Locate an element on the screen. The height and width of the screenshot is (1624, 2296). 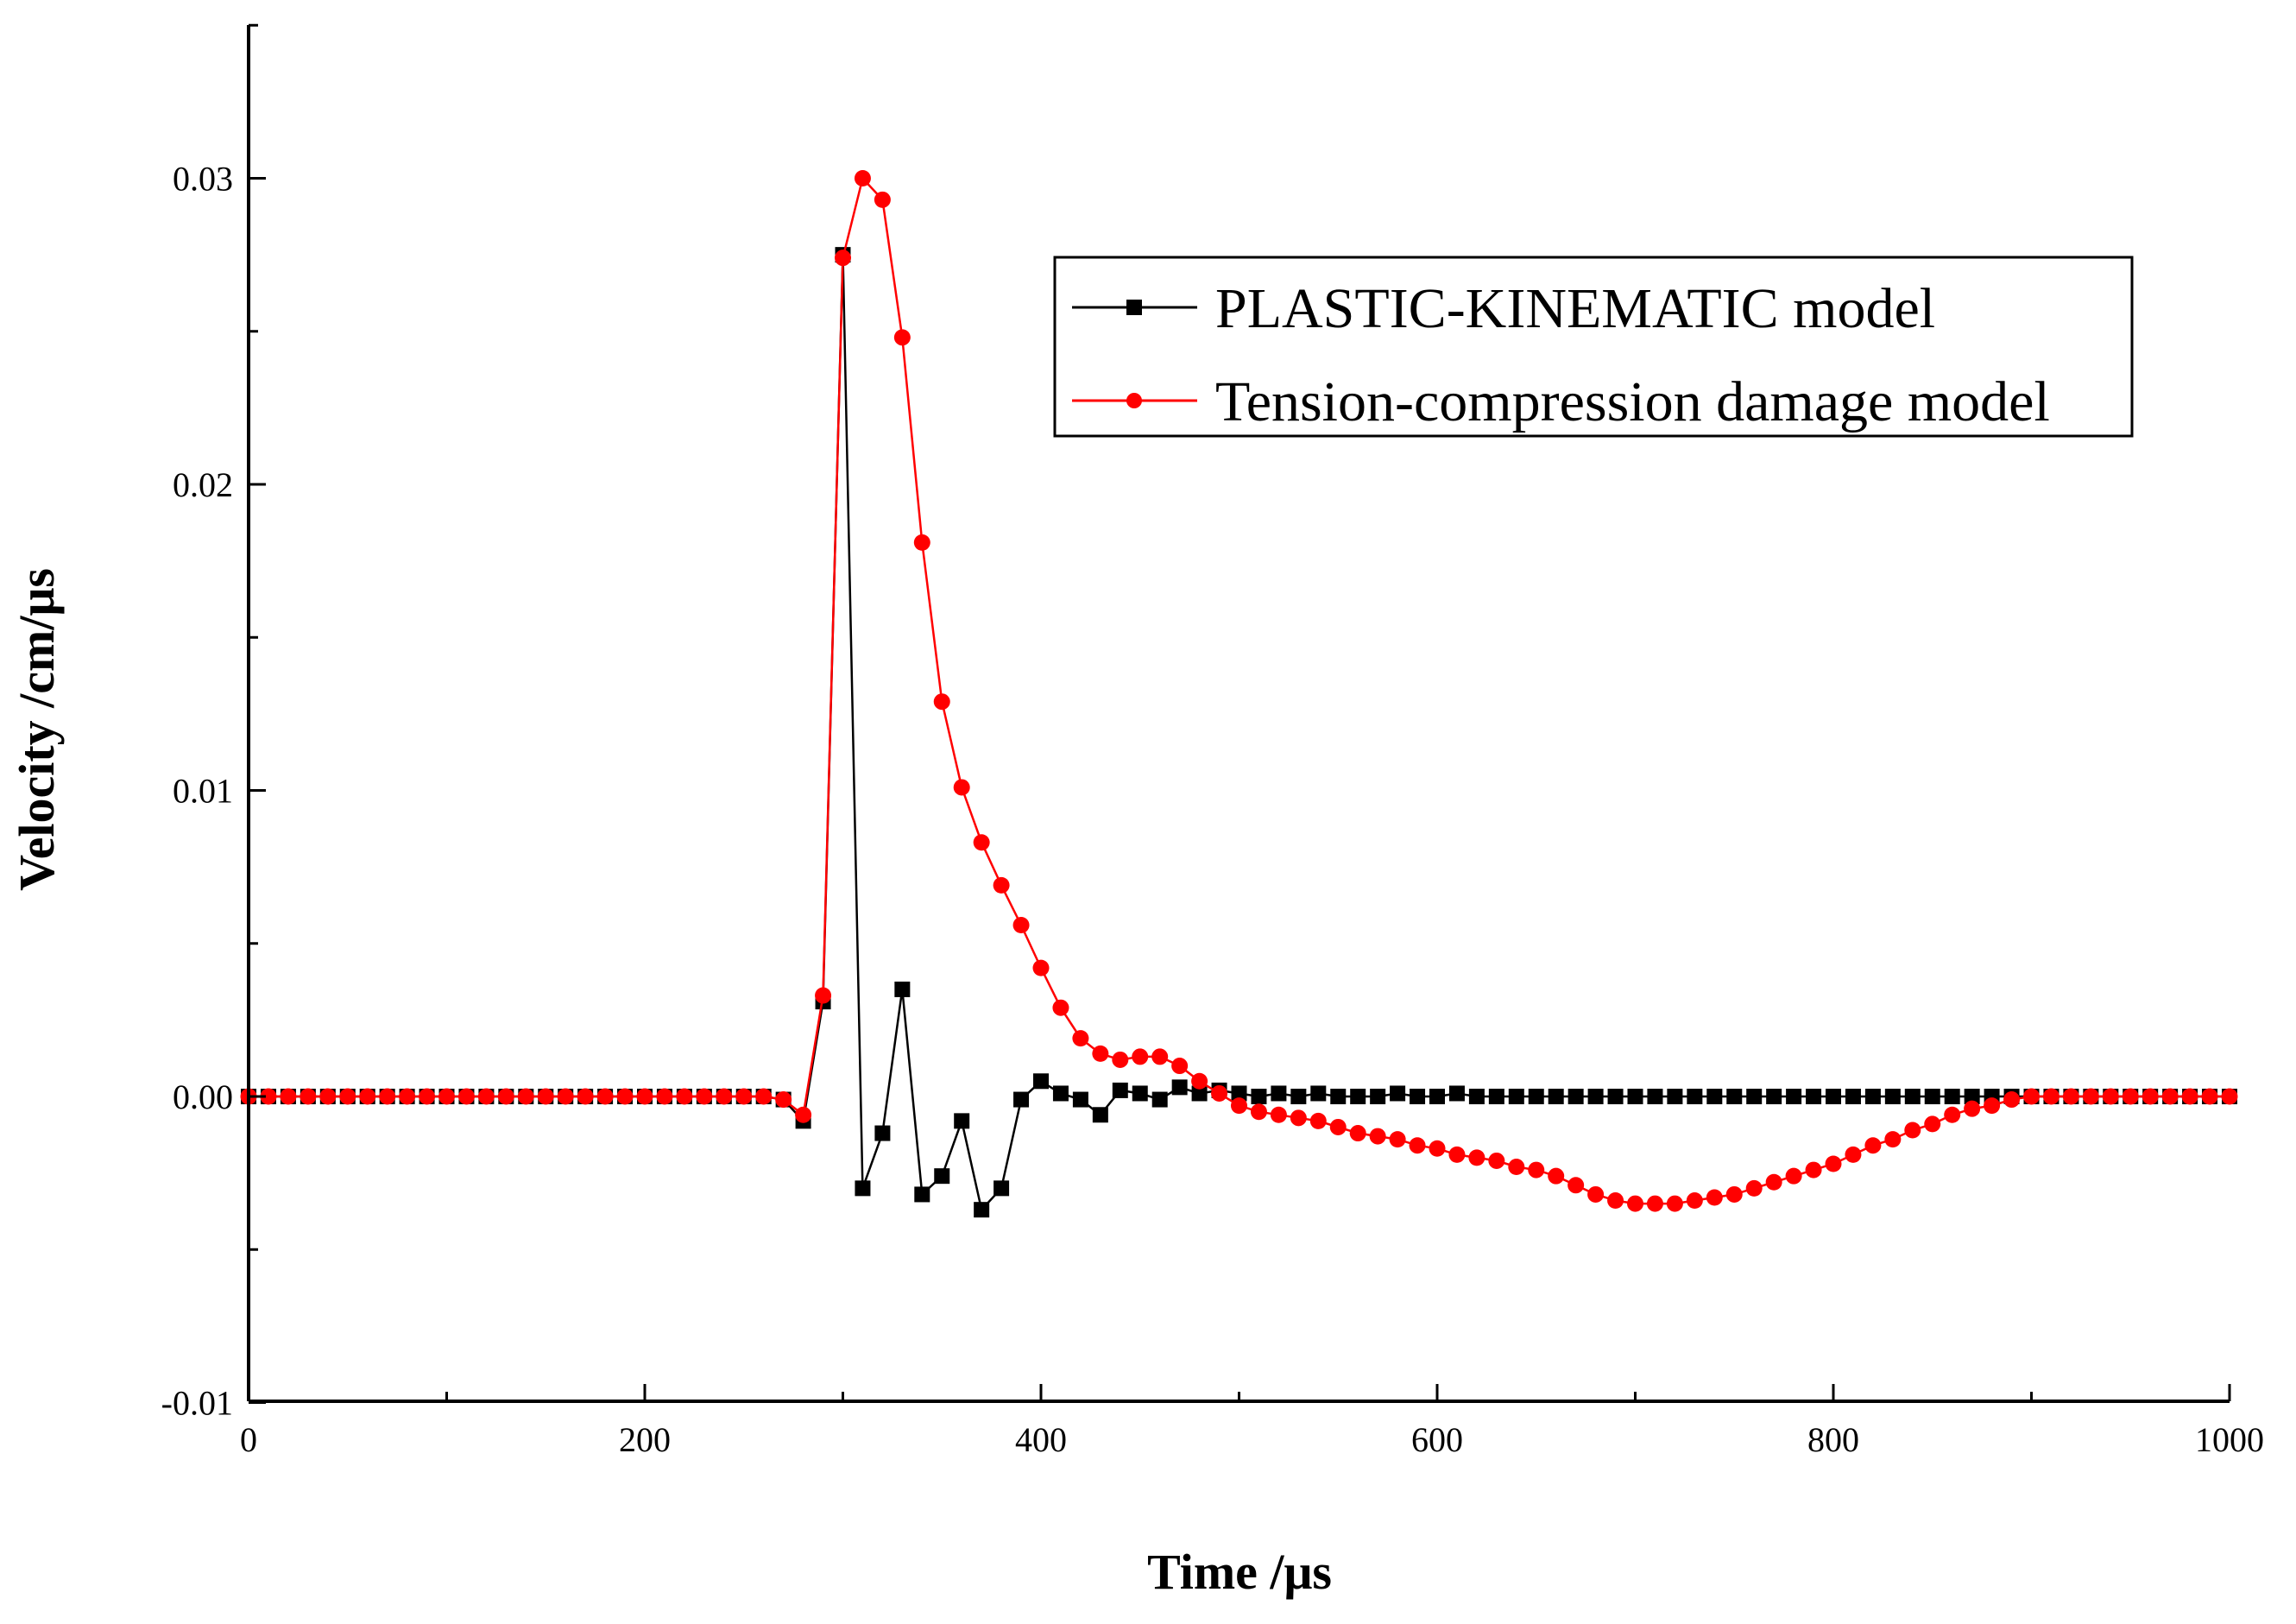
y-tick-label: 0.00 is located at coordinates (203, 1096).